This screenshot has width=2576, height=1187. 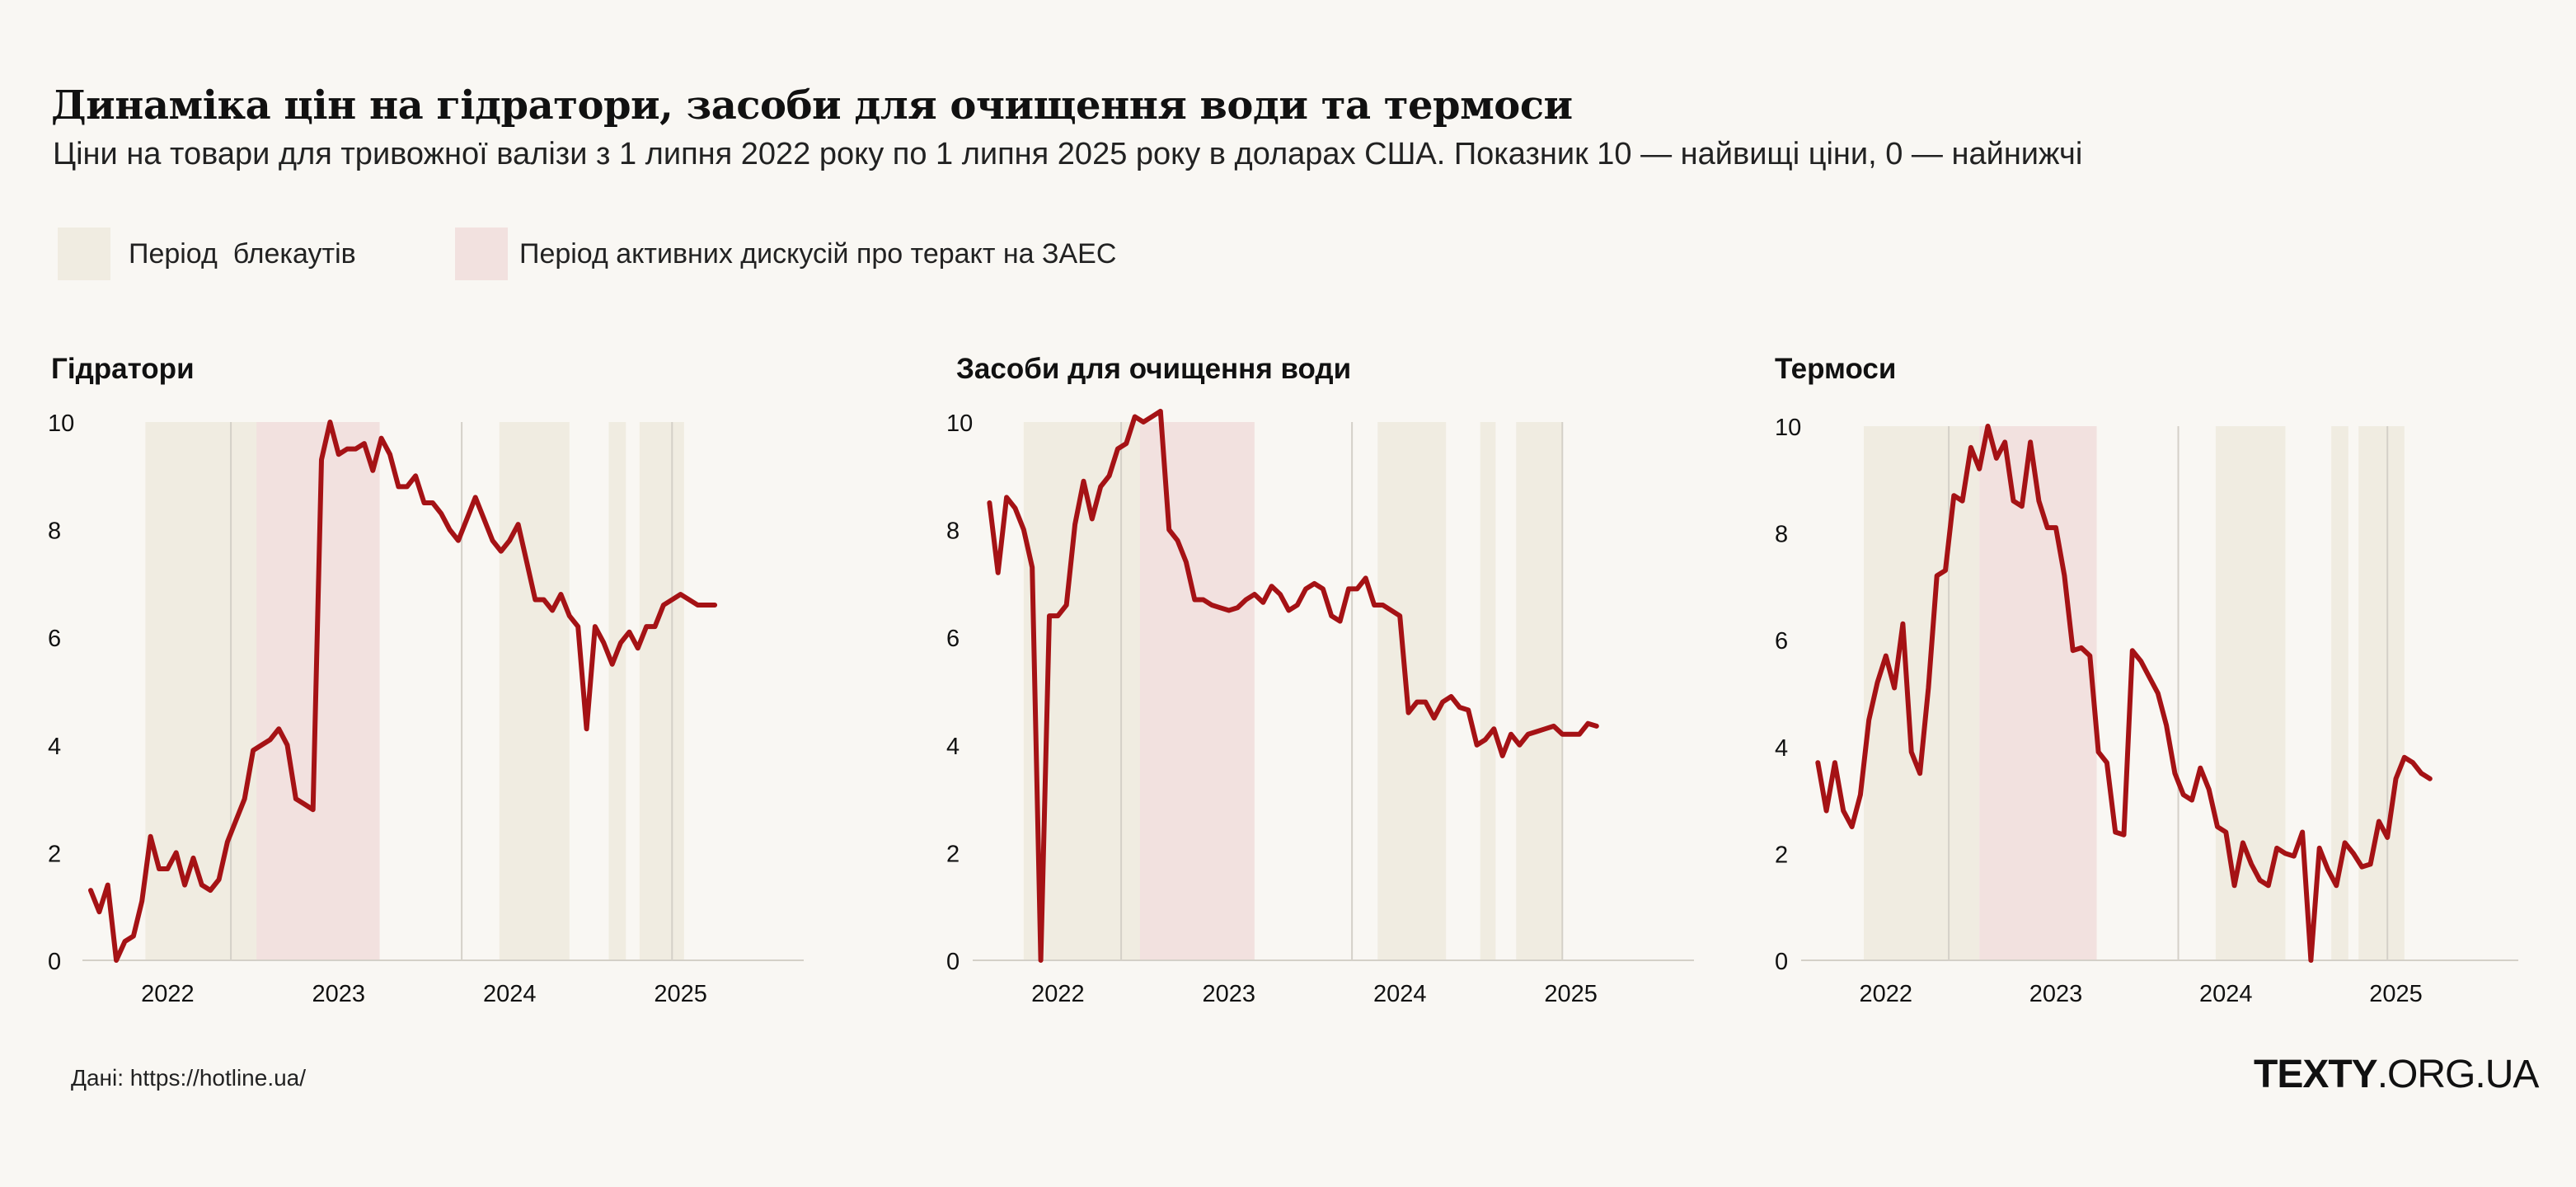 I want to click on logo-bold: TEXTY, so click(x=2316, y=1074).